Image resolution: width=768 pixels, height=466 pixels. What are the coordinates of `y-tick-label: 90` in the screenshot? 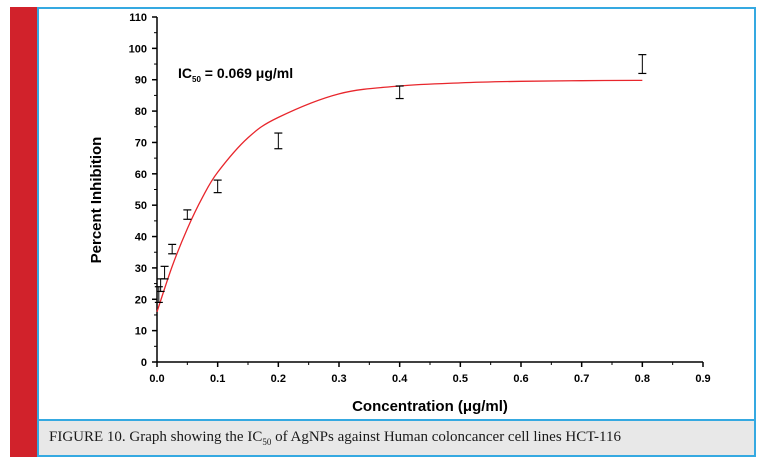 It's located at (141, 81).